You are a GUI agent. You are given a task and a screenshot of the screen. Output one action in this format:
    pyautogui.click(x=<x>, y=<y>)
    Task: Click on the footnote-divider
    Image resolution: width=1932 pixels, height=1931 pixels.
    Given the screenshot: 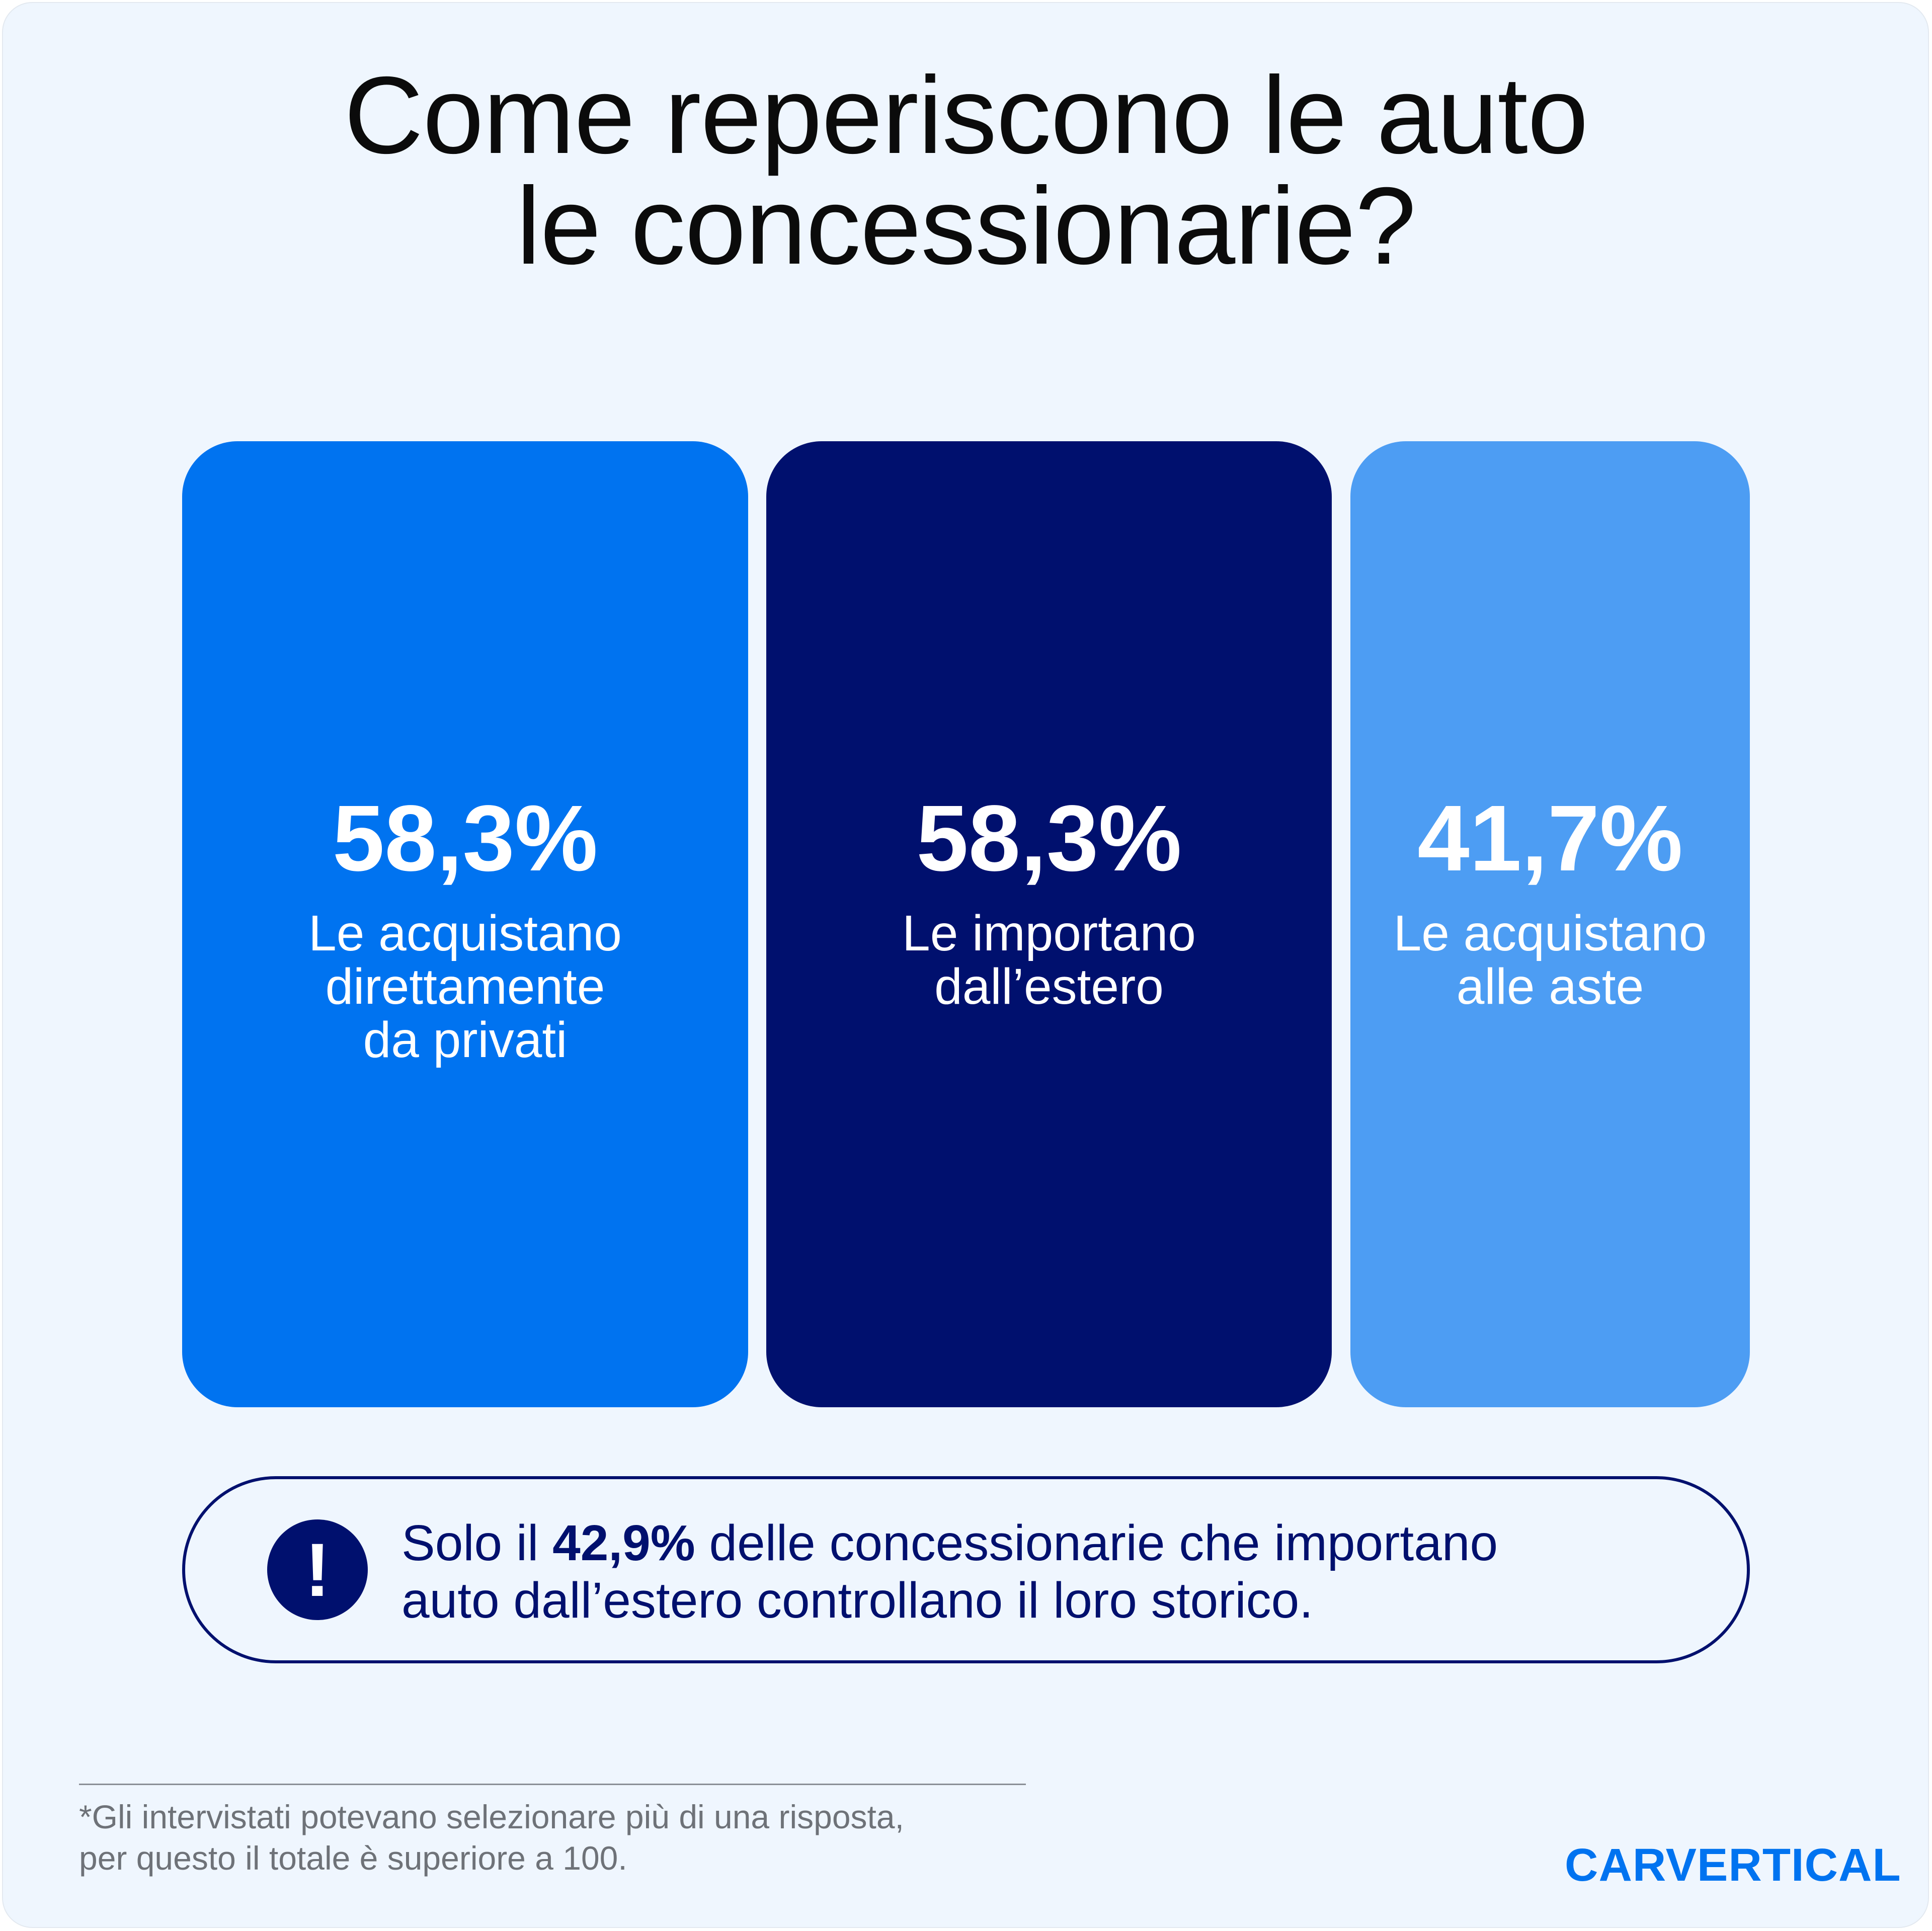 What is the action you would take?
    pyautogui.click(x=552, y=1784)
    